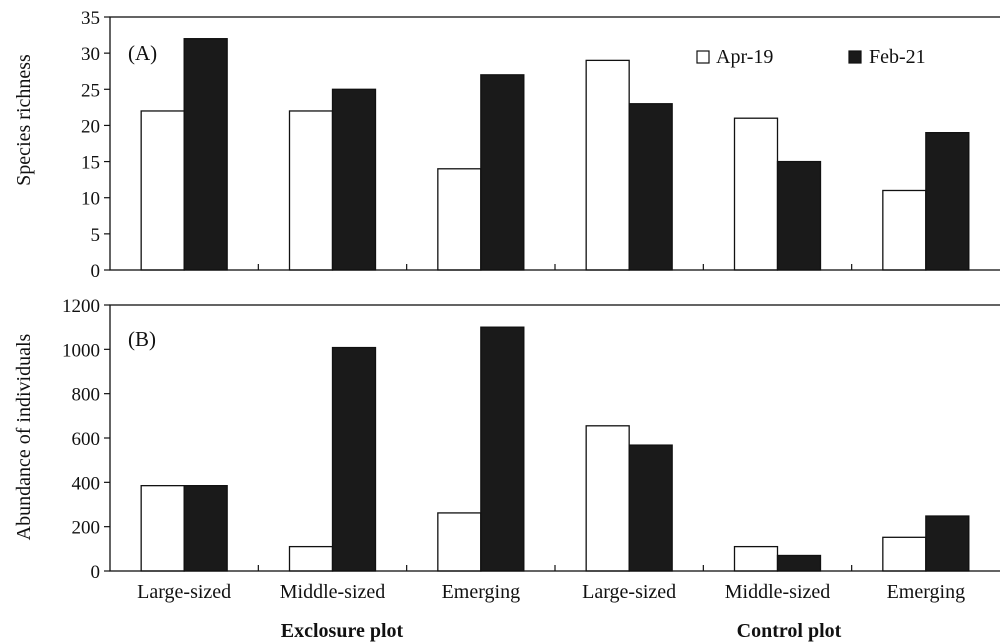  What do you see at coordinates (778, 592) in the screenshot?
I see `category-label-middle-sized-5: Middle-sized` at bounding box center [778, 592].